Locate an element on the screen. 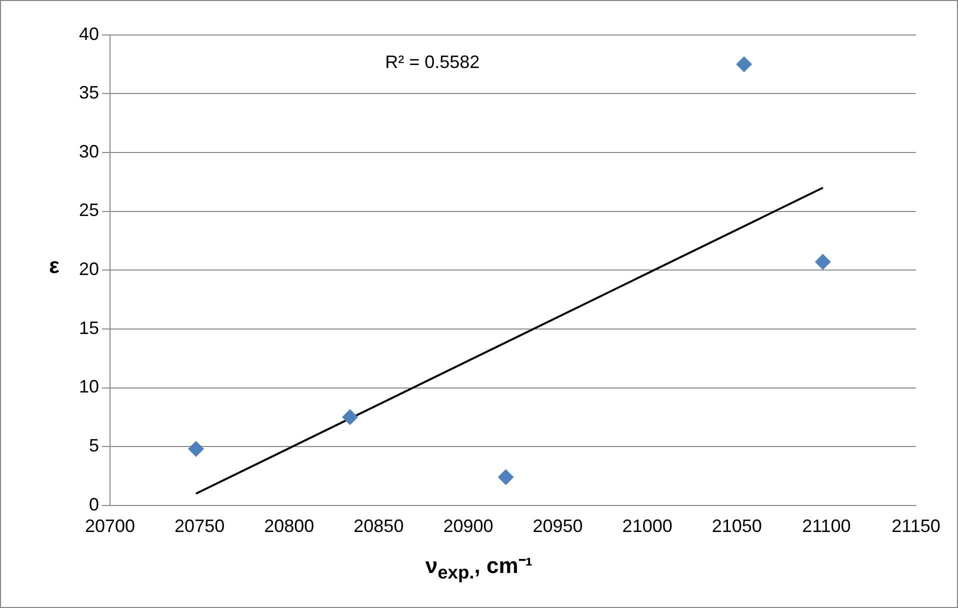 Image resolution: width=958 pixels, height=608 pixels. y-tick-label: 40 is located at coordinates (89, 34).